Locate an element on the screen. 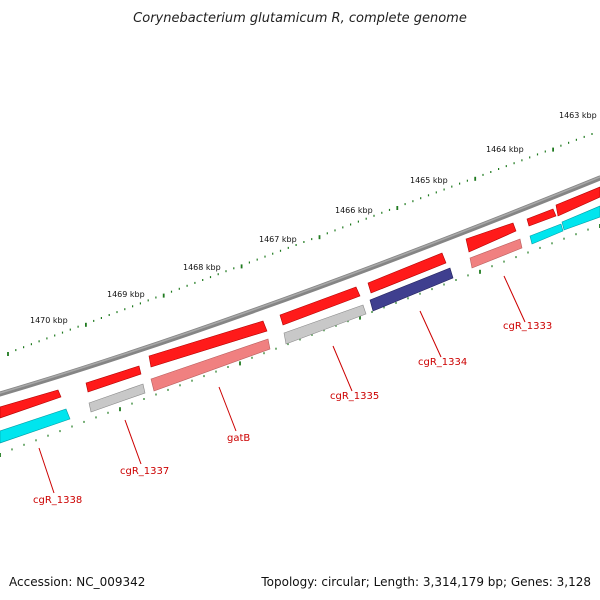 The image size is (600, 600). kbp-label-1465: 1465 kbp is located at coordinates (429, 180).